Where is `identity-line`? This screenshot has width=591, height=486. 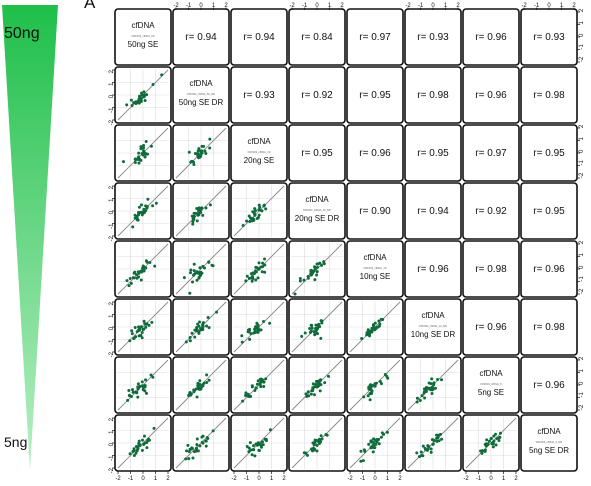 identity-line is located at coordinates (143, 327).